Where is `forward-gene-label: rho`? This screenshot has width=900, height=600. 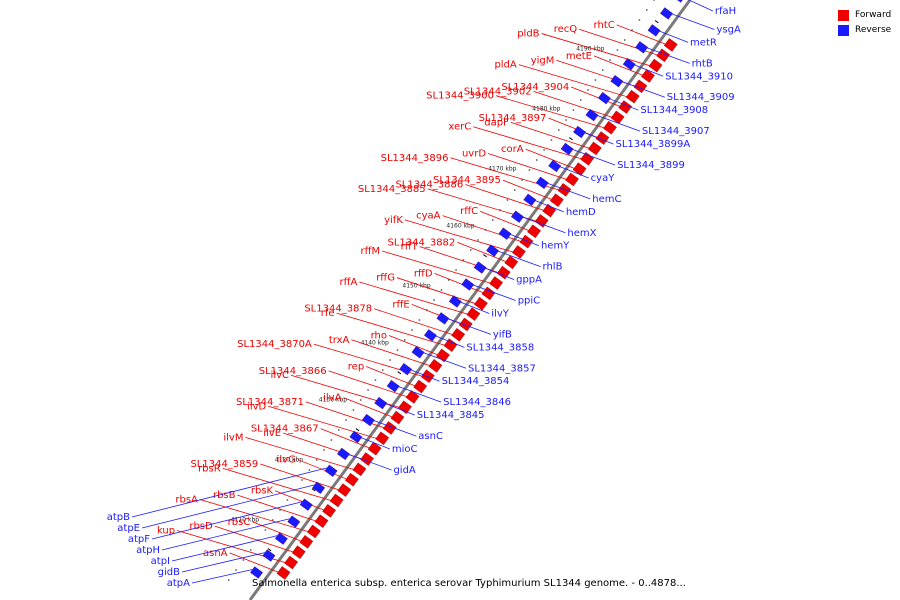
forward-gene-label: rho is located at coordinates (379, 335).